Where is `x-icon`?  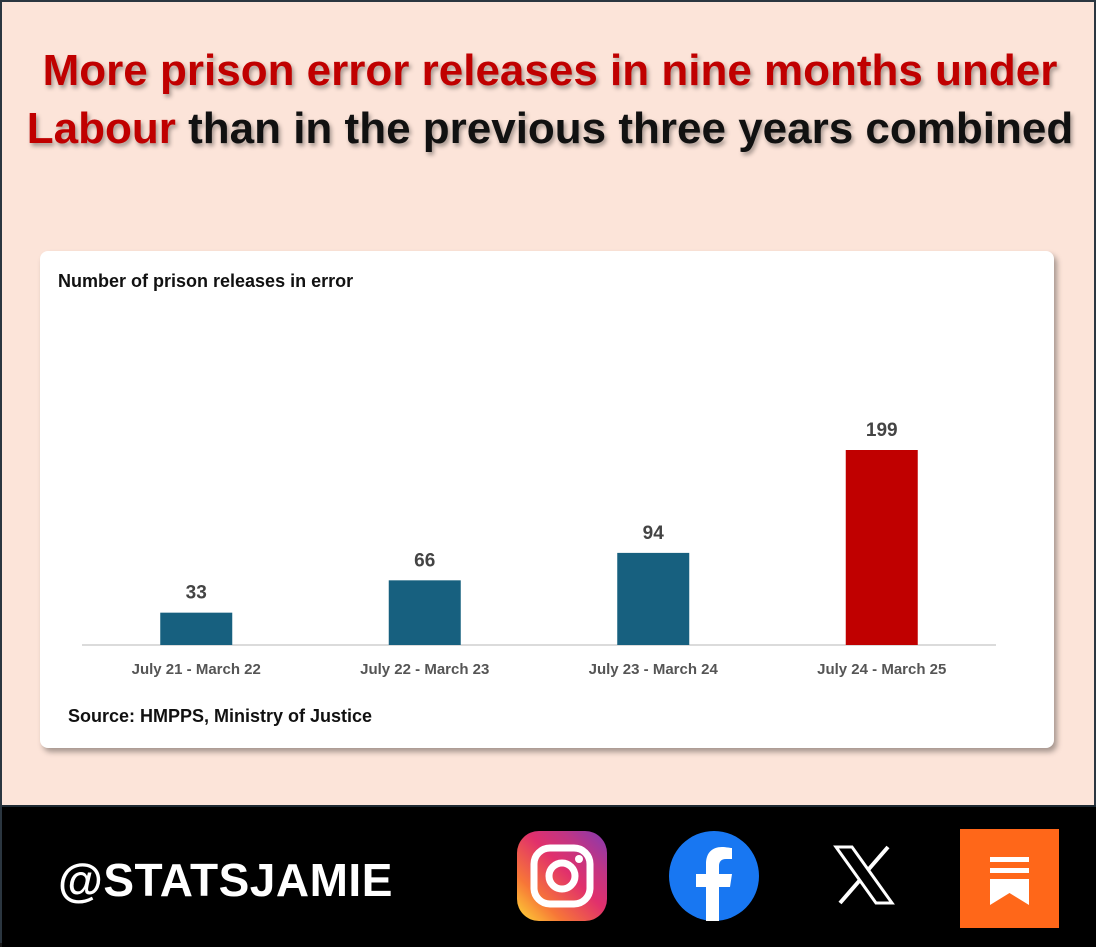
x-icon is located at coordinates (864, 875).